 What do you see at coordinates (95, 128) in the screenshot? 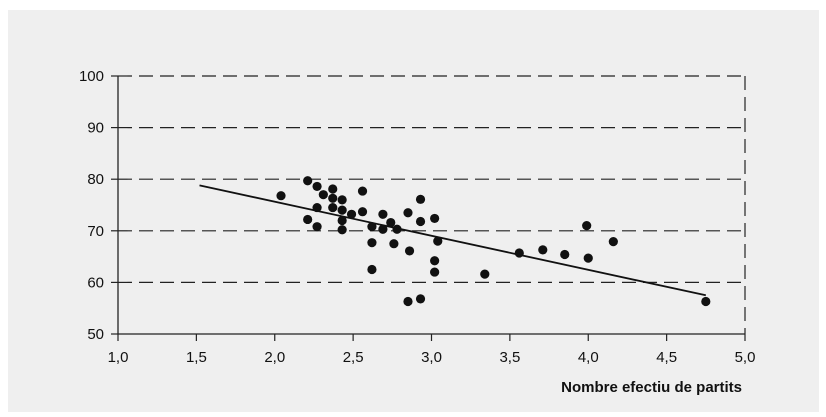
I see `y-tick-label: 90` at bounding box center [95, 128].